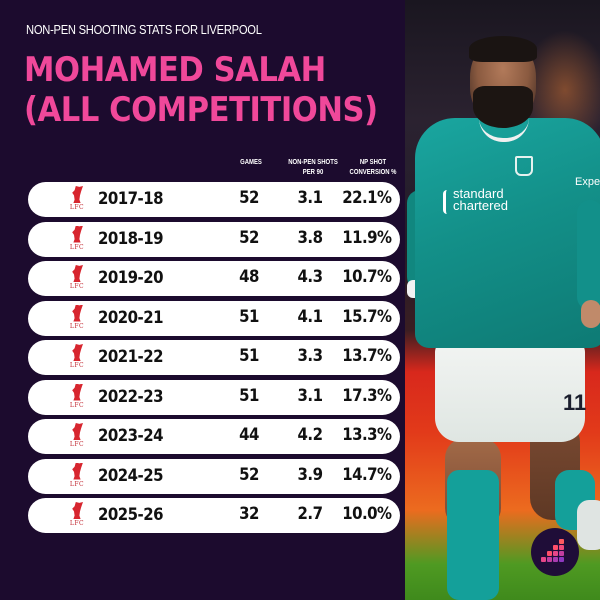  Describe the element at coordinates (201, 110) in the screenshot. I see `title-line-2: (ALL COMPETITIONS)` at that location.